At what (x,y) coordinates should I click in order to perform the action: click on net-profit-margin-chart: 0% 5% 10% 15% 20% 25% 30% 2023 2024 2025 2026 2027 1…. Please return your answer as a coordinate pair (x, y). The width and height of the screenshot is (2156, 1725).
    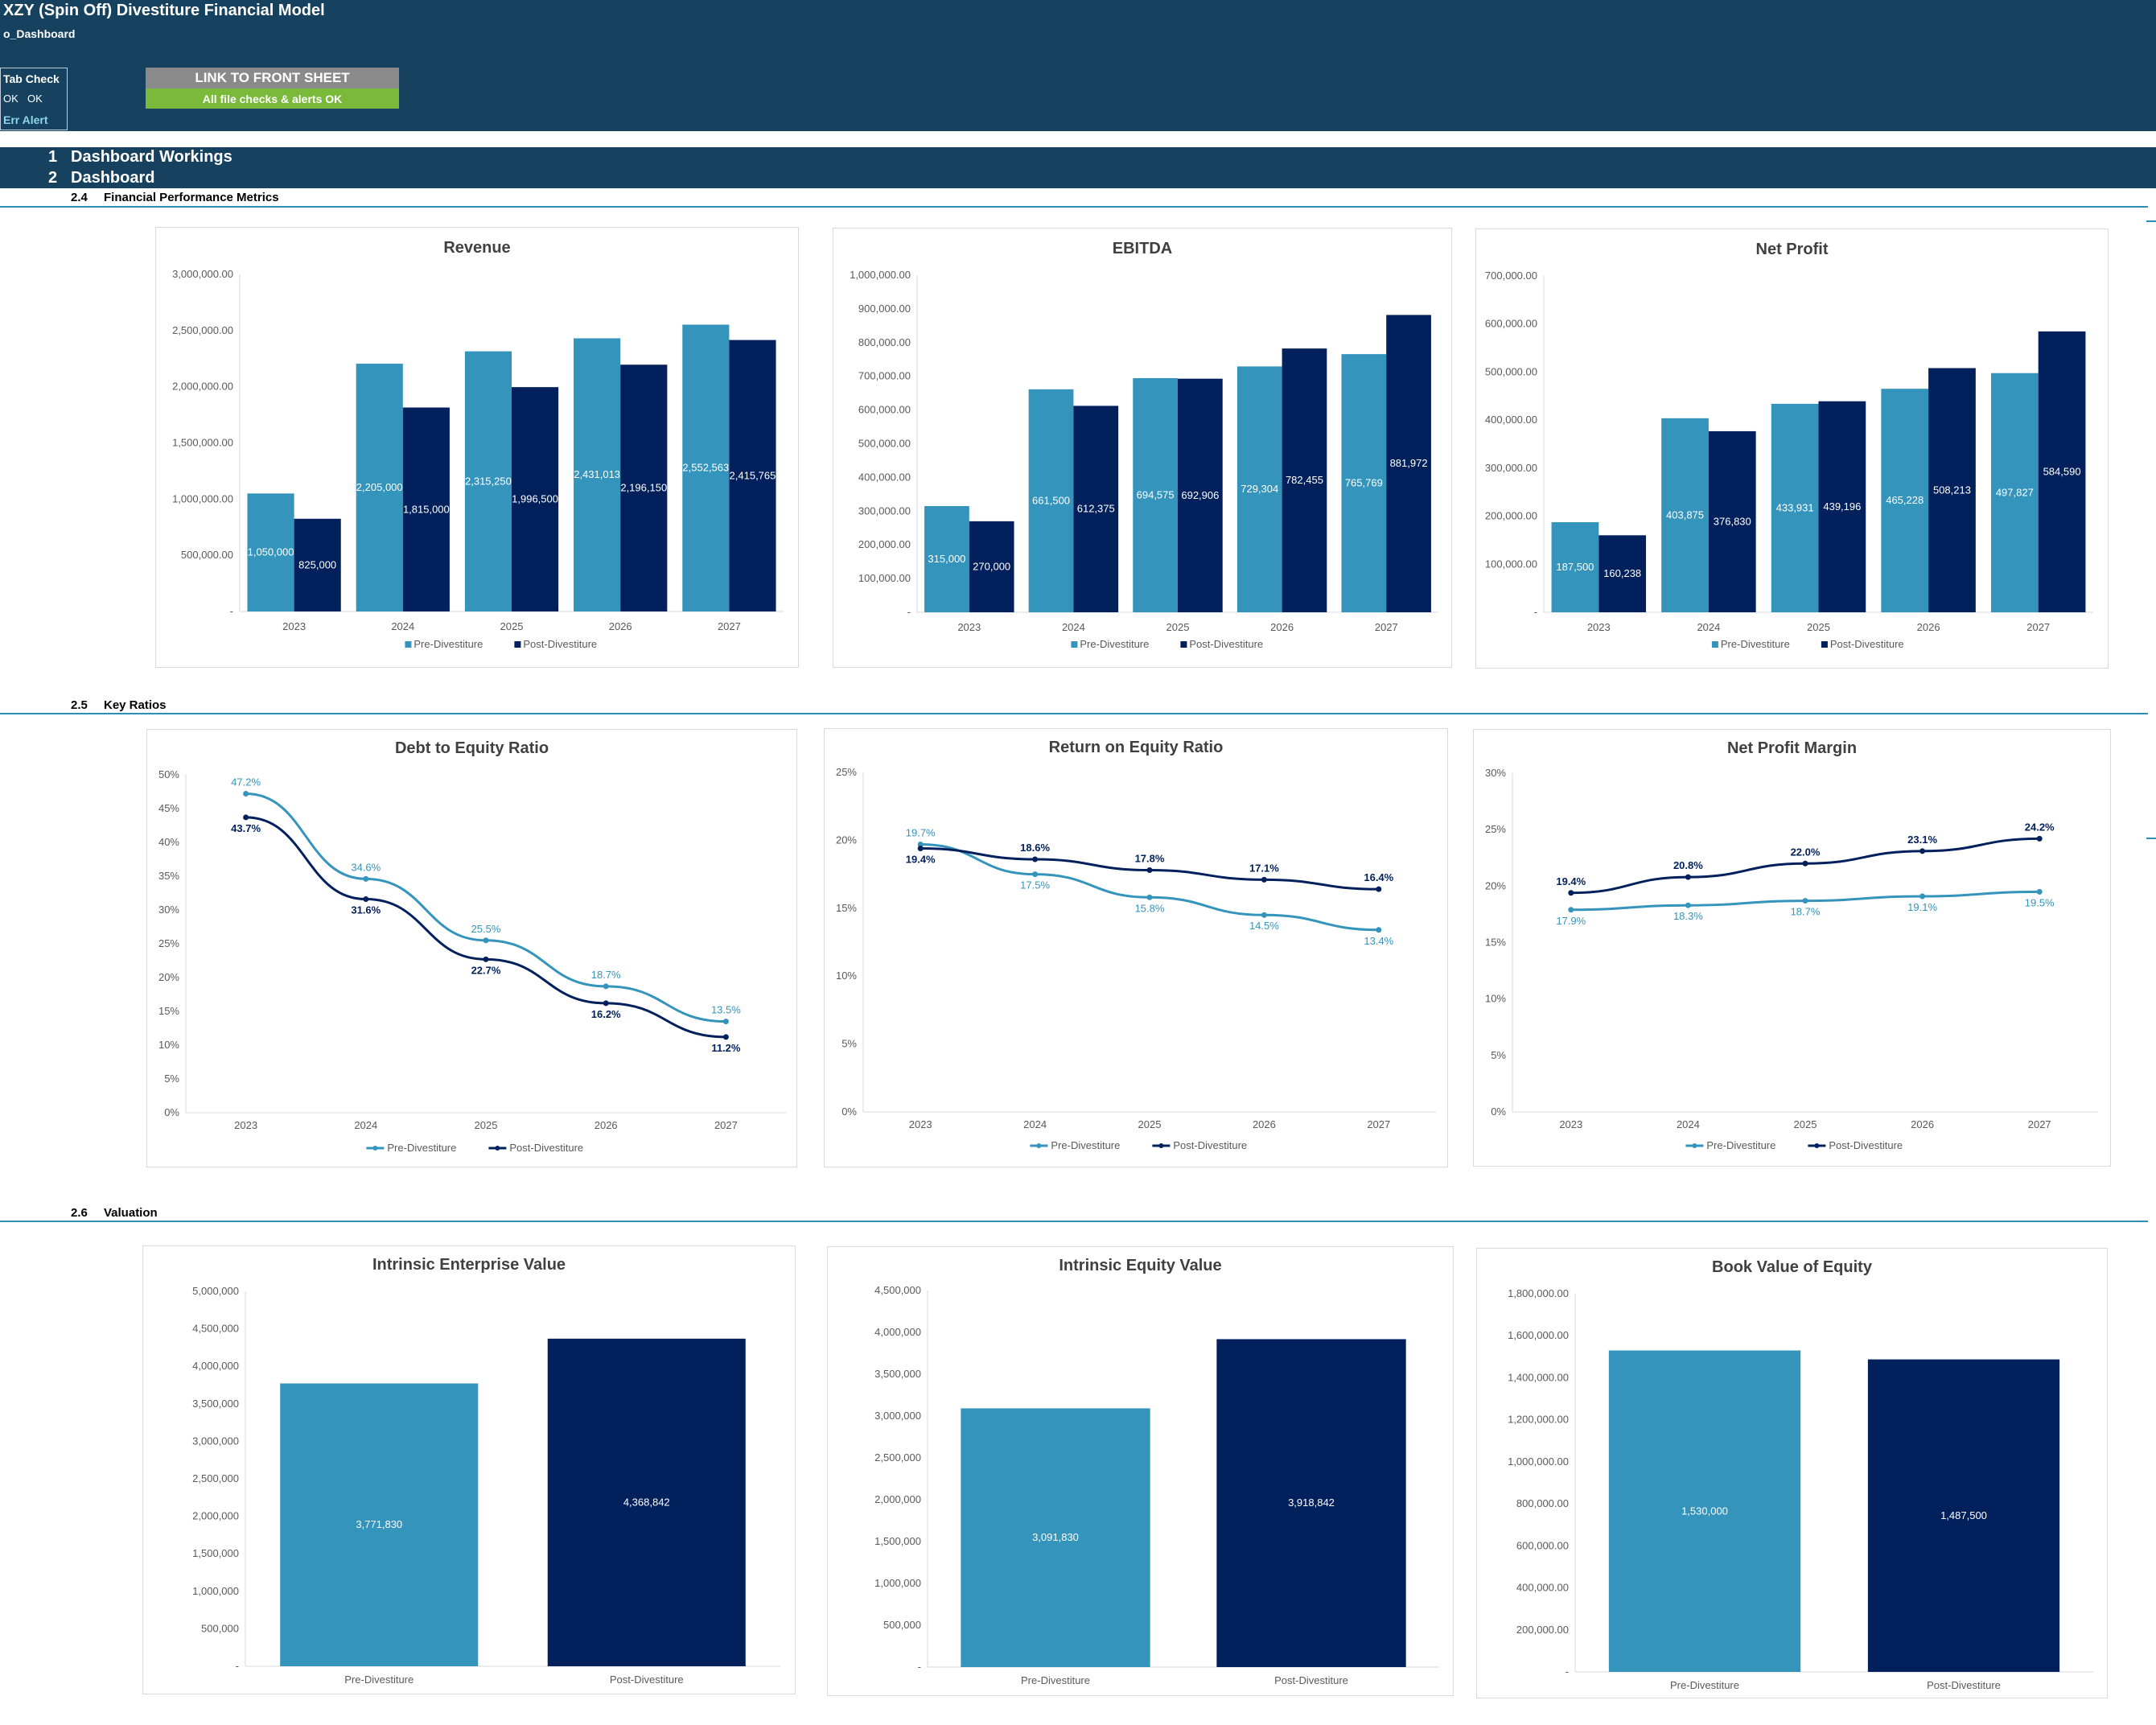
    Looking at the image, I should click on (1792, 948).